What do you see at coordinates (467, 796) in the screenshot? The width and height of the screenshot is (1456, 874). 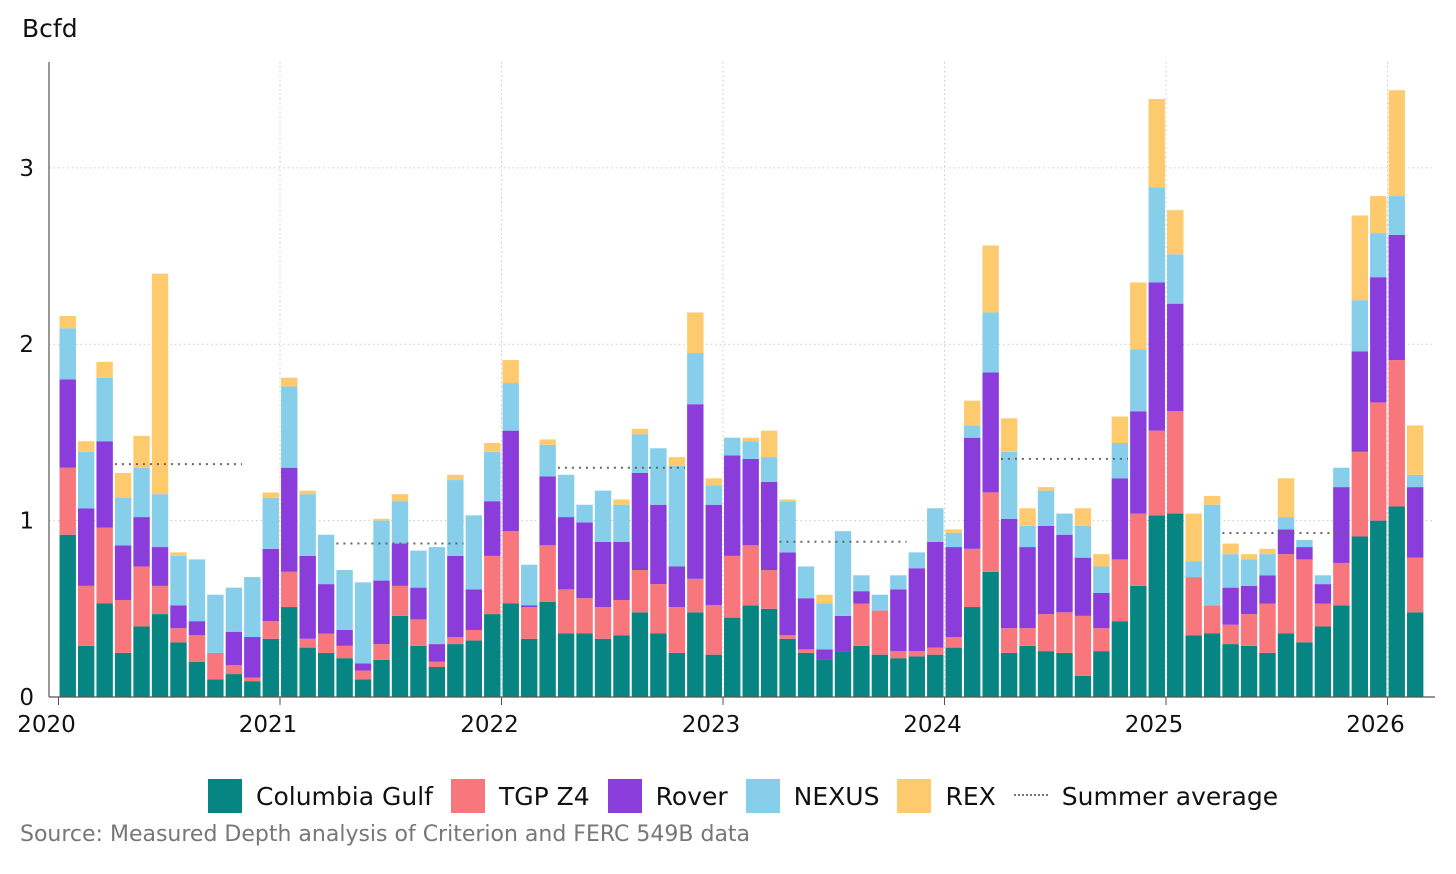 I see `legend-swatch-tgp-z4` at bounding box center [467, 796].